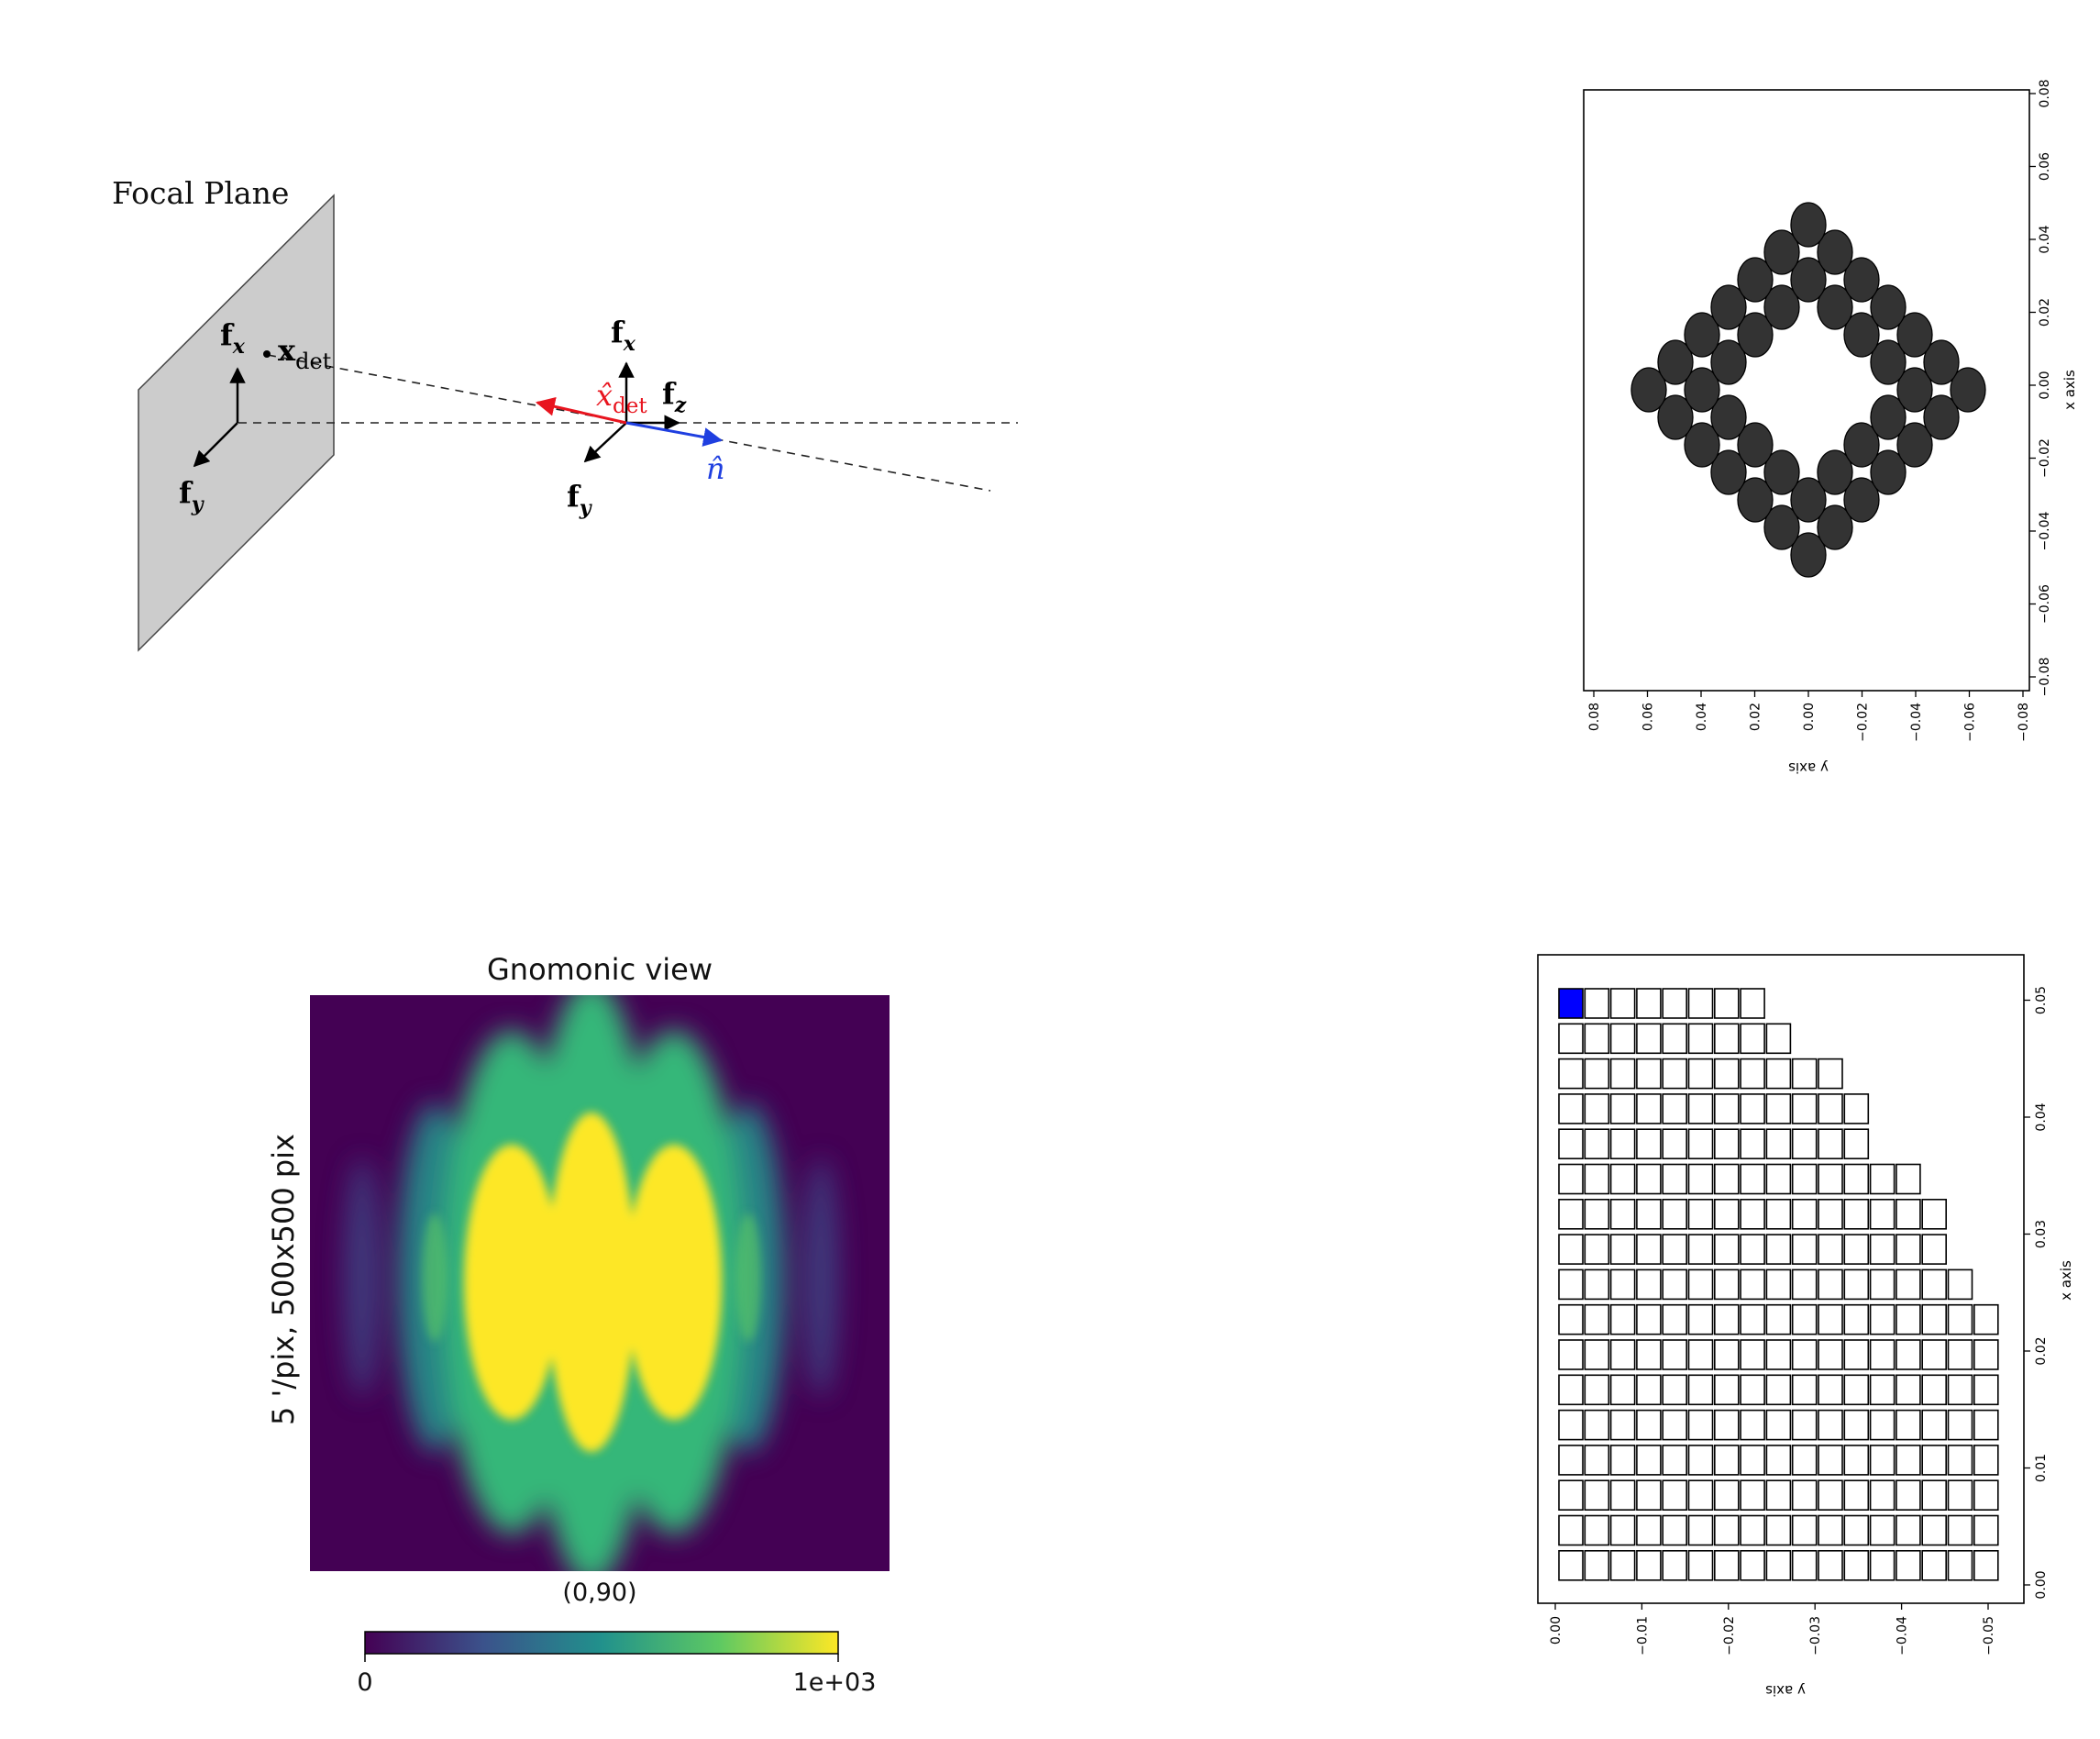  Describe the element at coordinates (2045, 604) in the screenshot. I see `hex-y-tick-label: −0.06` at that location.